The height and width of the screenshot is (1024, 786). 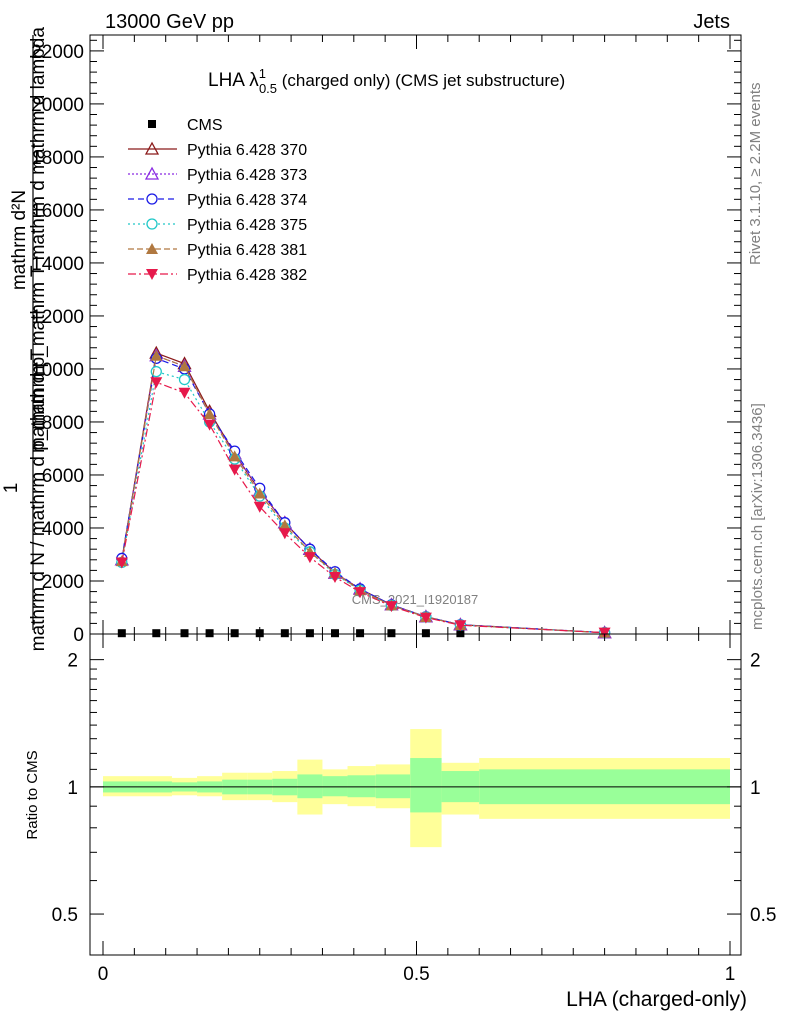 I want to click on legend-entry: Pythia 6.428 382, so click(x=217, y=275).